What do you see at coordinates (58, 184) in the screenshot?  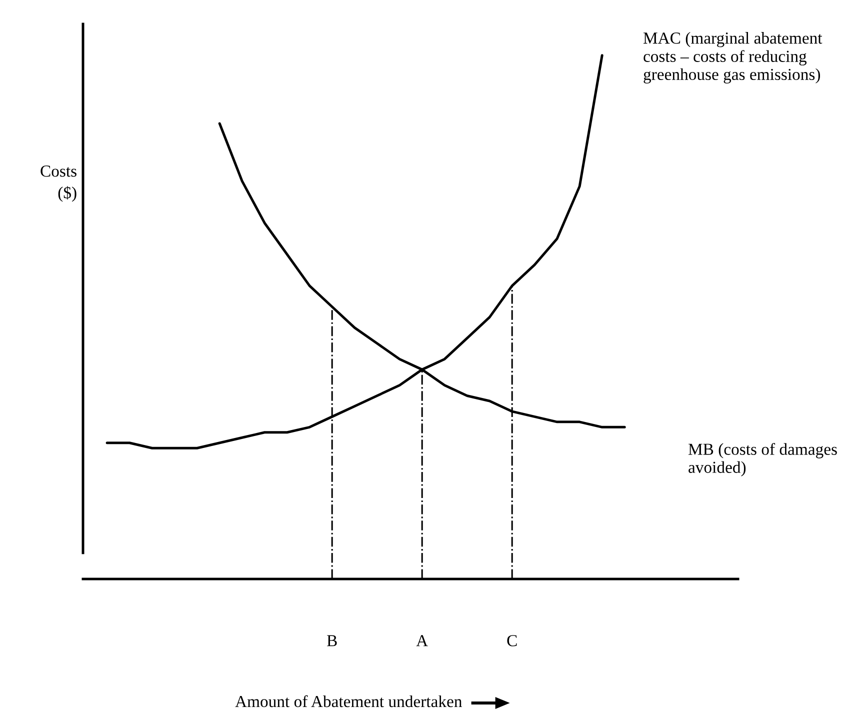 I see `y-axis-title: Costs ($)` at bounding box center [58, 184].